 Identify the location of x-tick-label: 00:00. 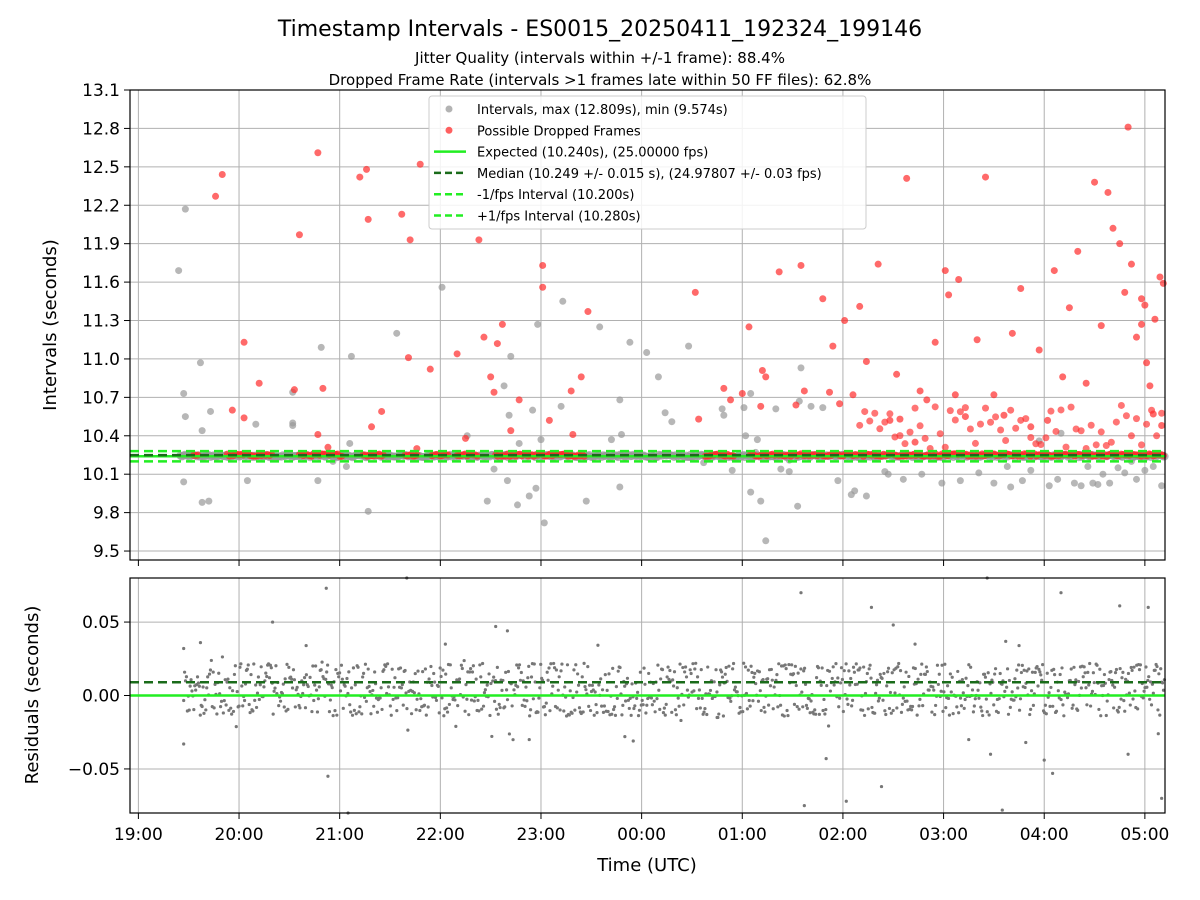
(641, 835).